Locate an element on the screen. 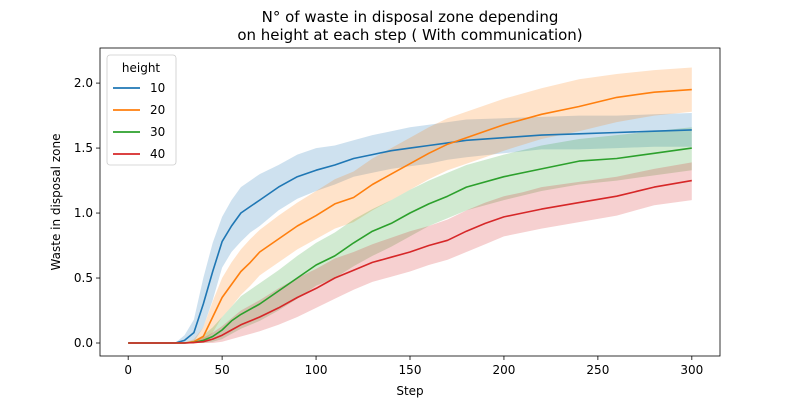  legend-label-30: 30 is located at coordinates (157, 132).